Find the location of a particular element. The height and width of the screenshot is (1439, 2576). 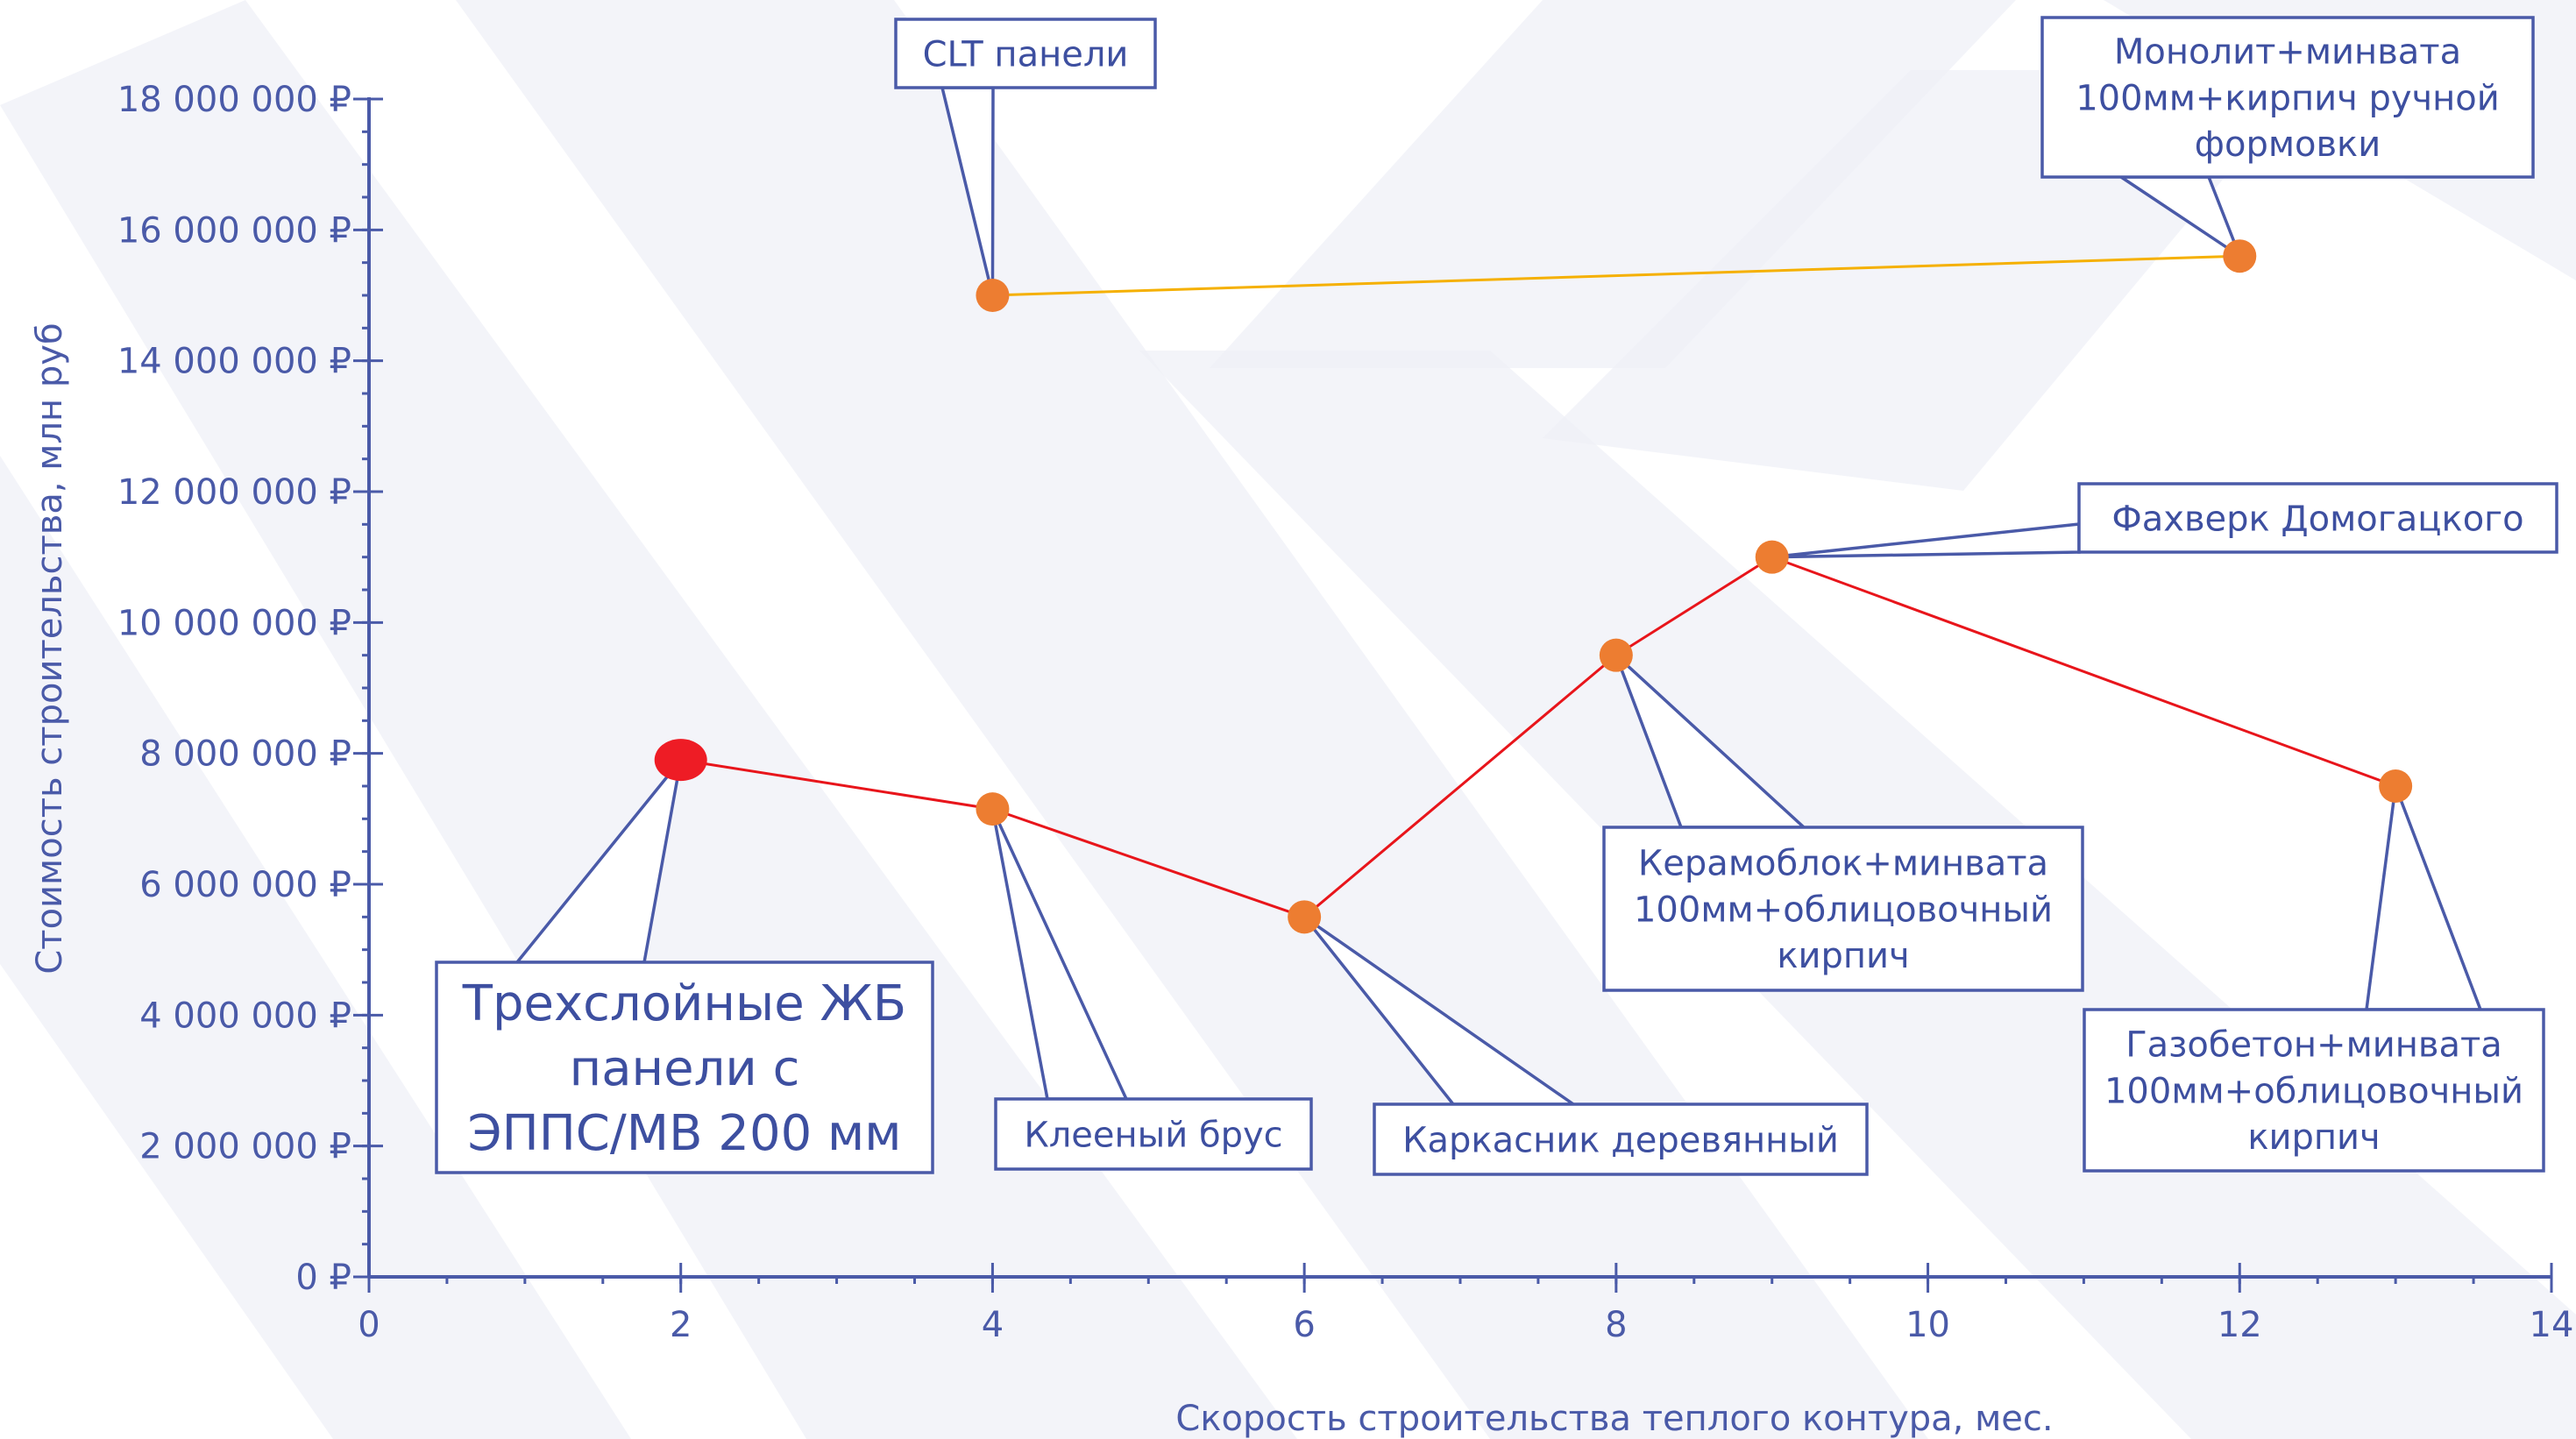

callout-label: Монолит+минвата is located at coordinates (2287, 53).